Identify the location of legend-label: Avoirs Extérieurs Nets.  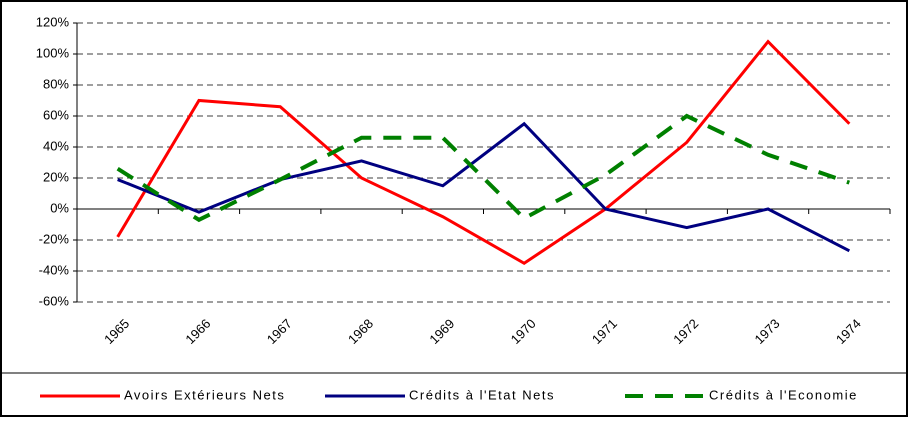
(204, 394).